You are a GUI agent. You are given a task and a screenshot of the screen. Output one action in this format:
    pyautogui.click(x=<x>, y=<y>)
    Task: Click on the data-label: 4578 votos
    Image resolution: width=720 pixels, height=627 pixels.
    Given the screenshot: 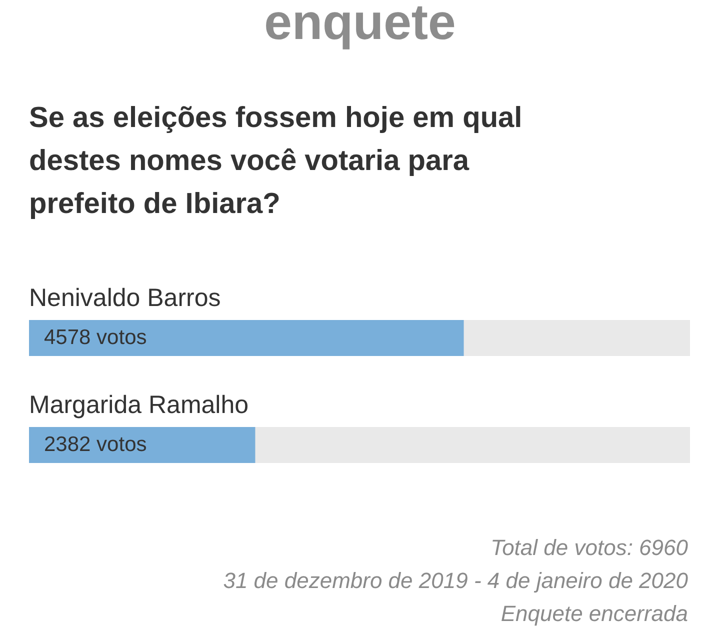 What is the action you would take?
    pyautogui.click(x=95, y=337)
    